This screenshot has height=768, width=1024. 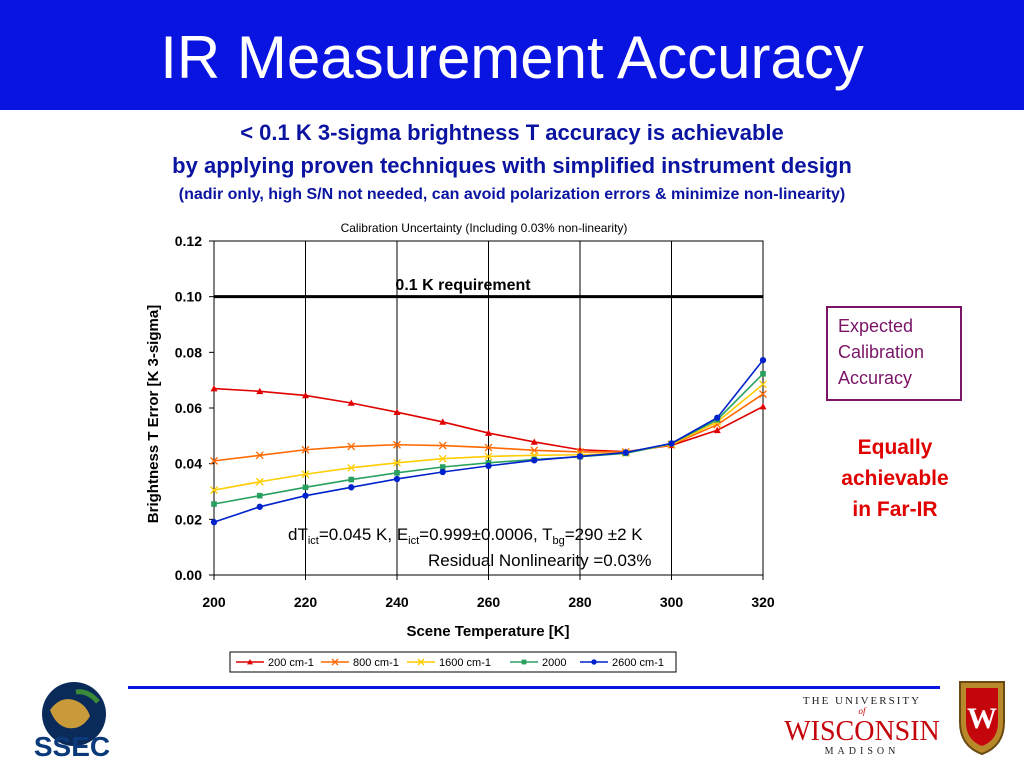 What do you see at coordinates (895, 447) in the screenshot?
I see `far-ir-line-1: Equally` at bounding box center [895, 447].